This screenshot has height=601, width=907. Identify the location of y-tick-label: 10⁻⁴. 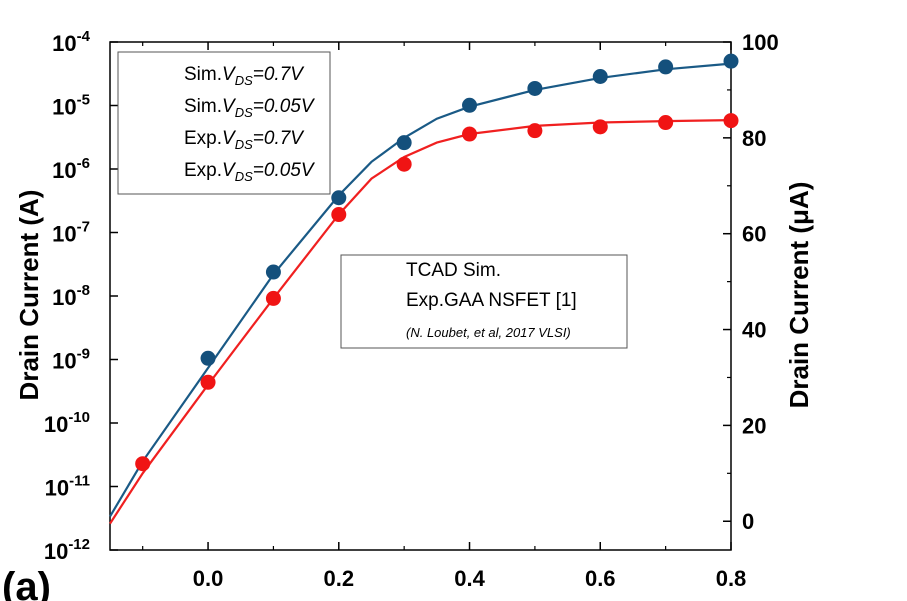
(71, 42).